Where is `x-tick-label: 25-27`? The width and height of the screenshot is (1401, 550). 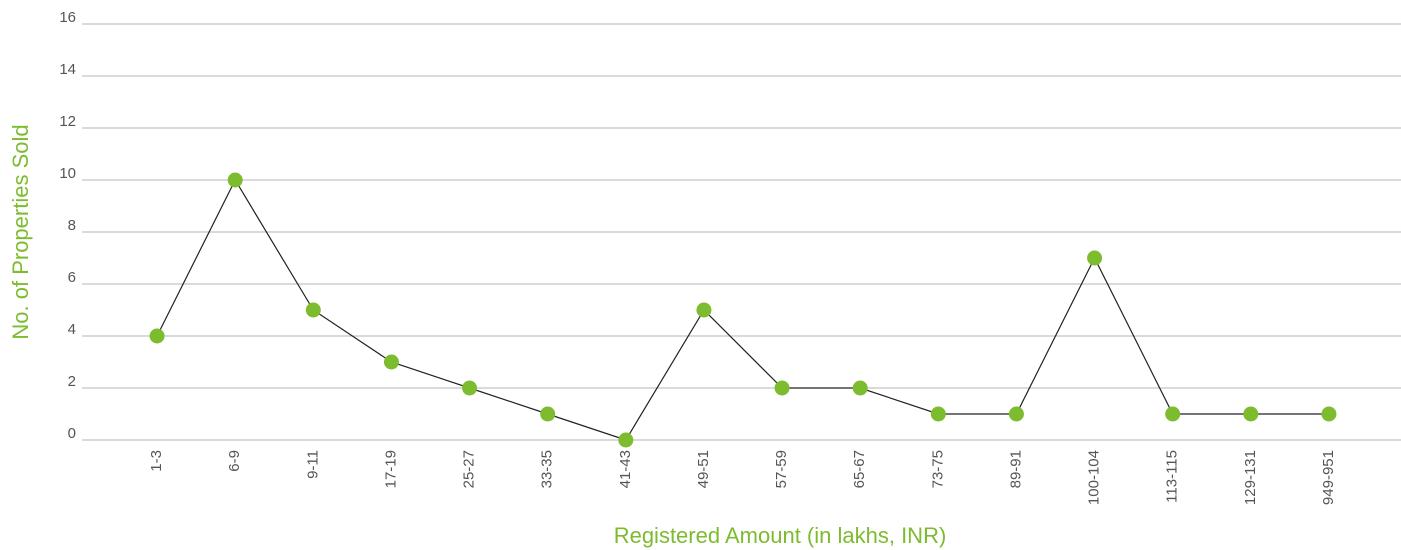
x-tick-label: 25-27 is located at coordinates (469, 469).